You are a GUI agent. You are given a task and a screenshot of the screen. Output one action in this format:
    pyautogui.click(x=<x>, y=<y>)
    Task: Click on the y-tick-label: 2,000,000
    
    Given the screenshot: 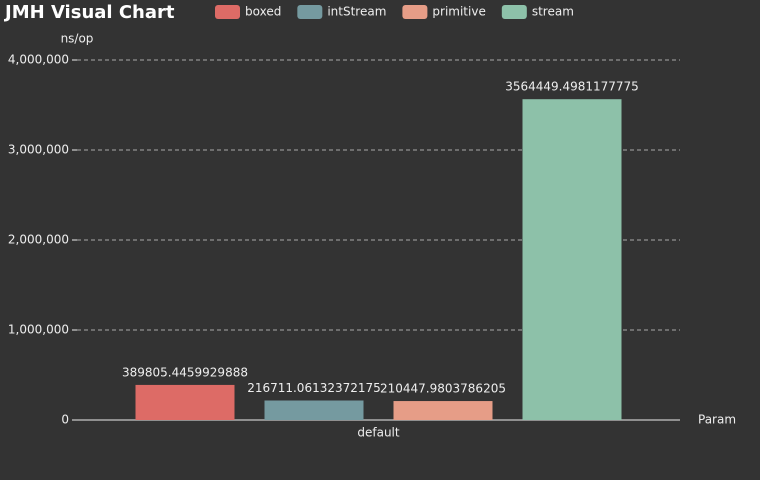 What is the action you would take?
    pyautogui.click(x=38, y=240)
    